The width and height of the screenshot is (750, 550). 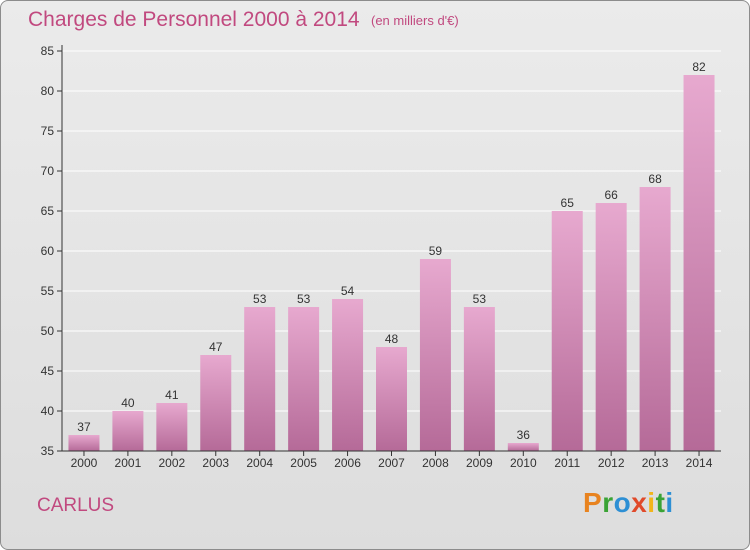 I want to click on data-label: 40, so click(x=128, y=403).